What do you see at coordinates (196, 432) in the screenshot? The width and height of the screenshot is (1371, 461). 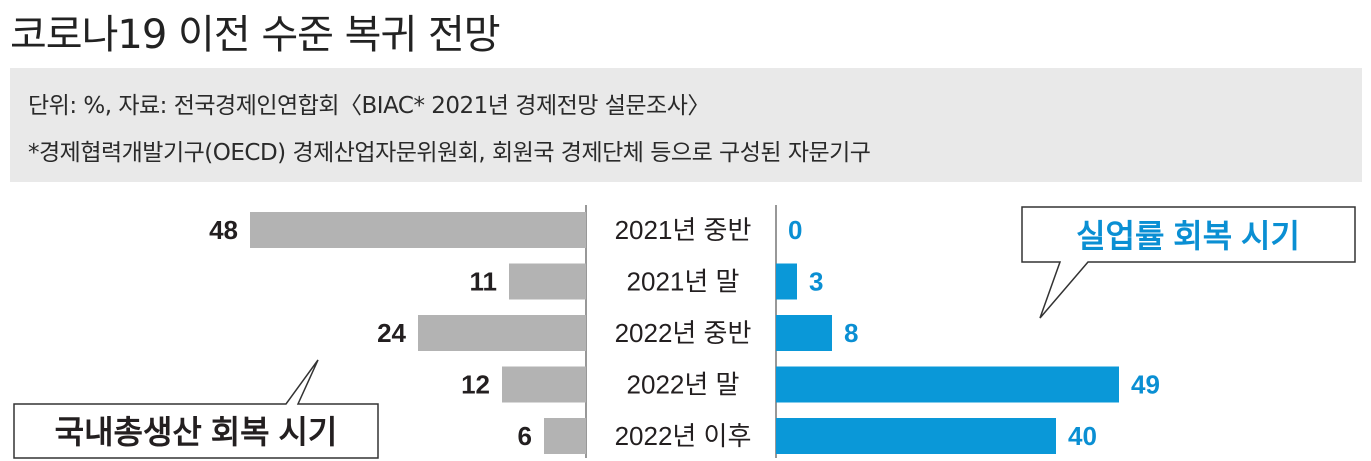 I see `gdp-callout-label: 국내총생산 회복 시기` at bounding box center [196, 432].